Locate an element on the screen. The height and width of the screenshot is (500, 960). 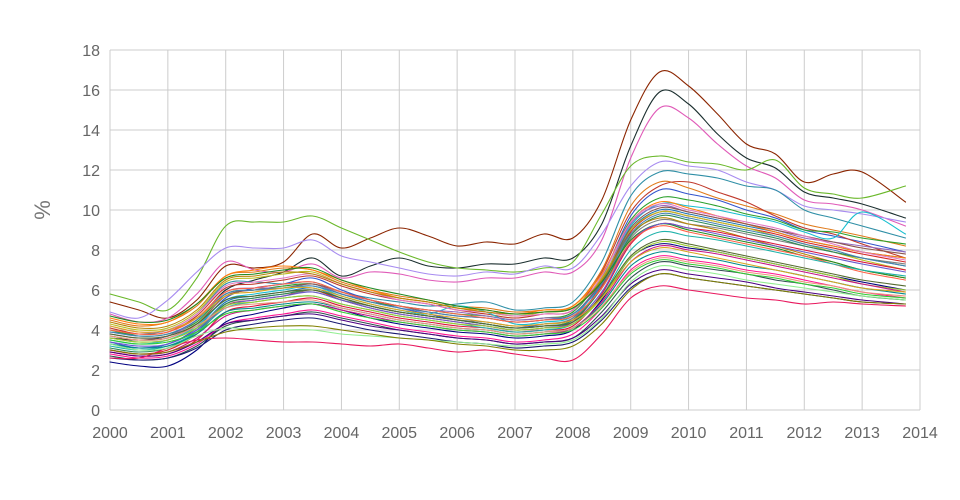
x-tick-label: 2013 is located at coordinates (862, 433).